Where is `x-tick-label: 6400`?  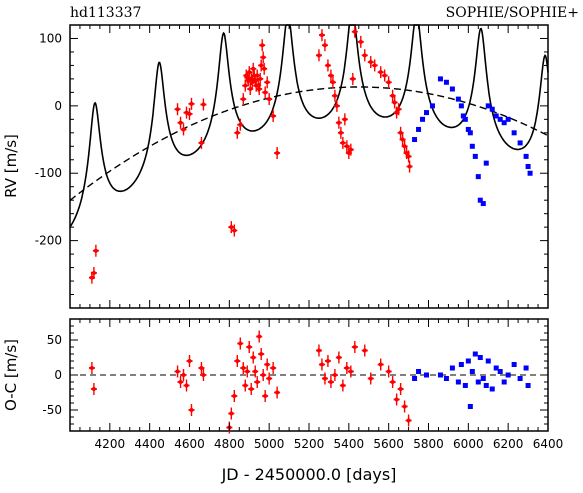 x-tick-label: 6400 is located at coordinates (548, 444).